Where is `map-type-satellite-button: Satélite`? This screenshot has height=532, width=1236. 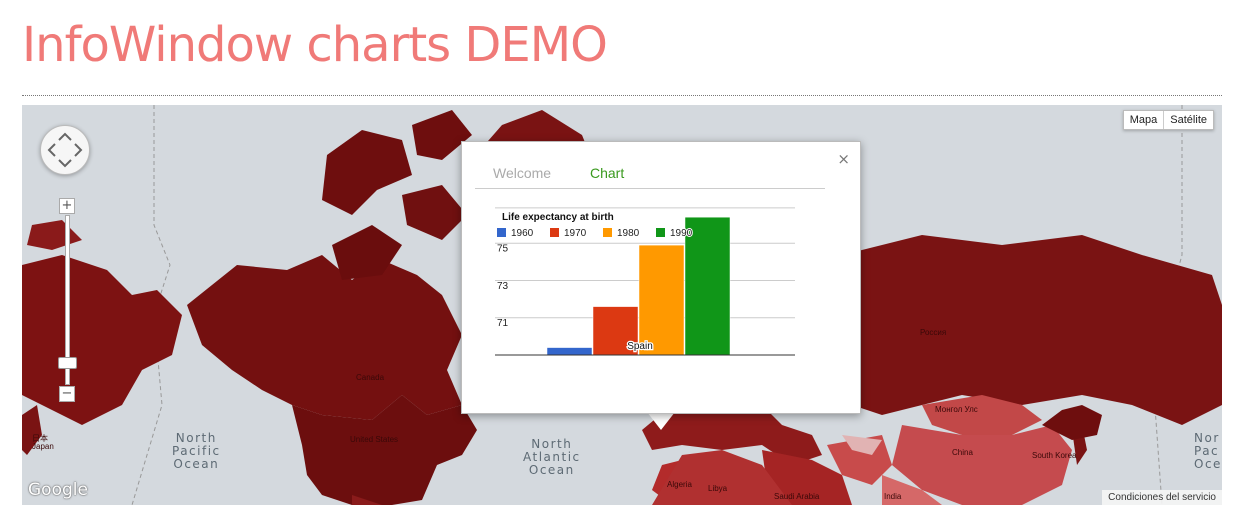 map-type-satellite-button: Satélite is located at coordinates (1188, 120).